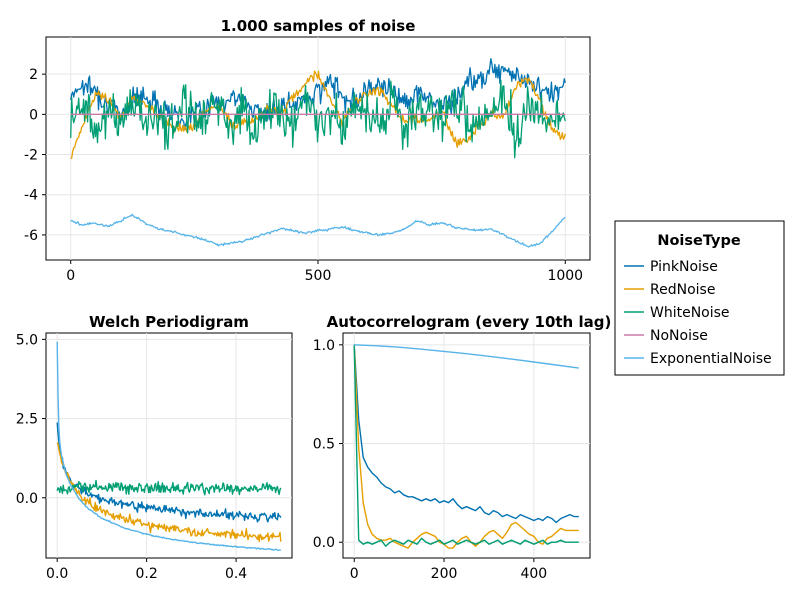 The width and height of the screenshot is (800, 600). Describe the element at coordinates (711, 359) in the screenshot. I see `legend-label-exponentialnoise: ExponentialNoise` at that location.